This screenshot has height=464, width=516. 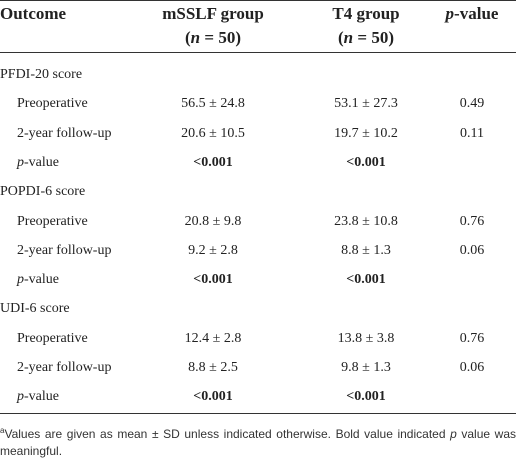 What do you see at coordinates (366, 338) in the screenshot?
I see `row-value: 13.8 ± 3.8` at bounding box center [366, 338].